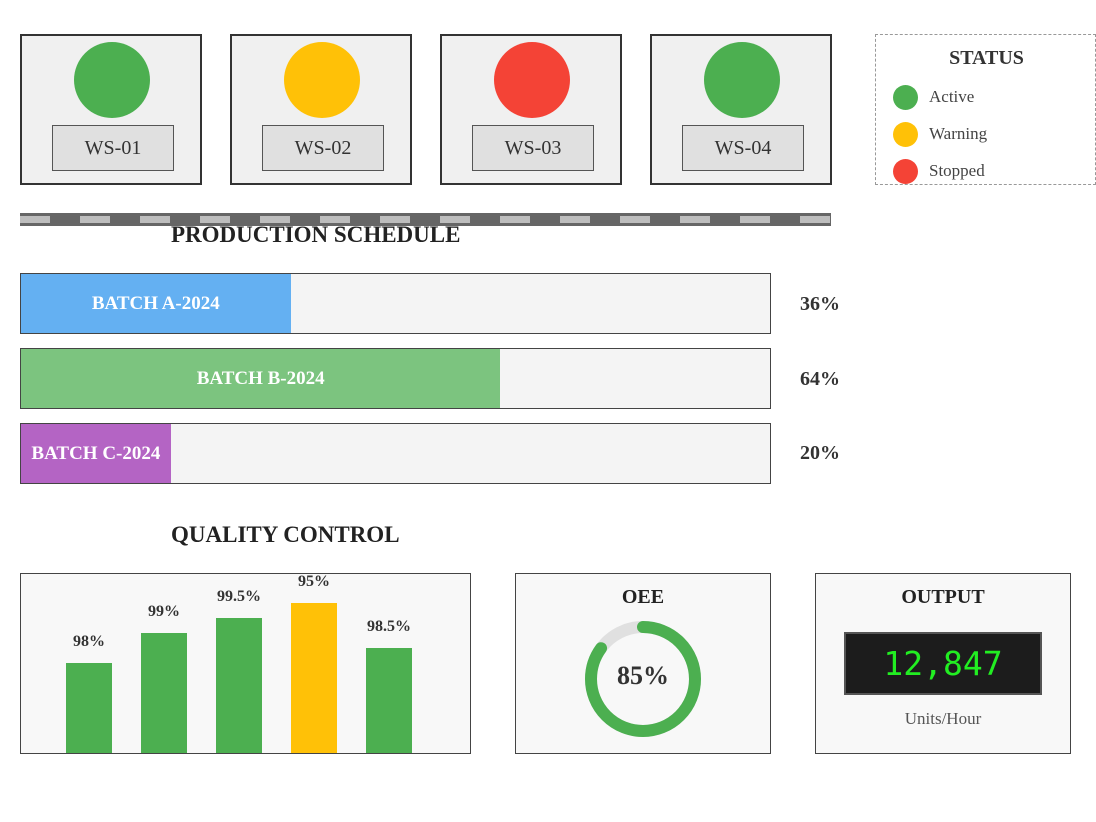 This screenshot has height=822, width=1096. I want to click on oee-gauge, so click(643, 679).